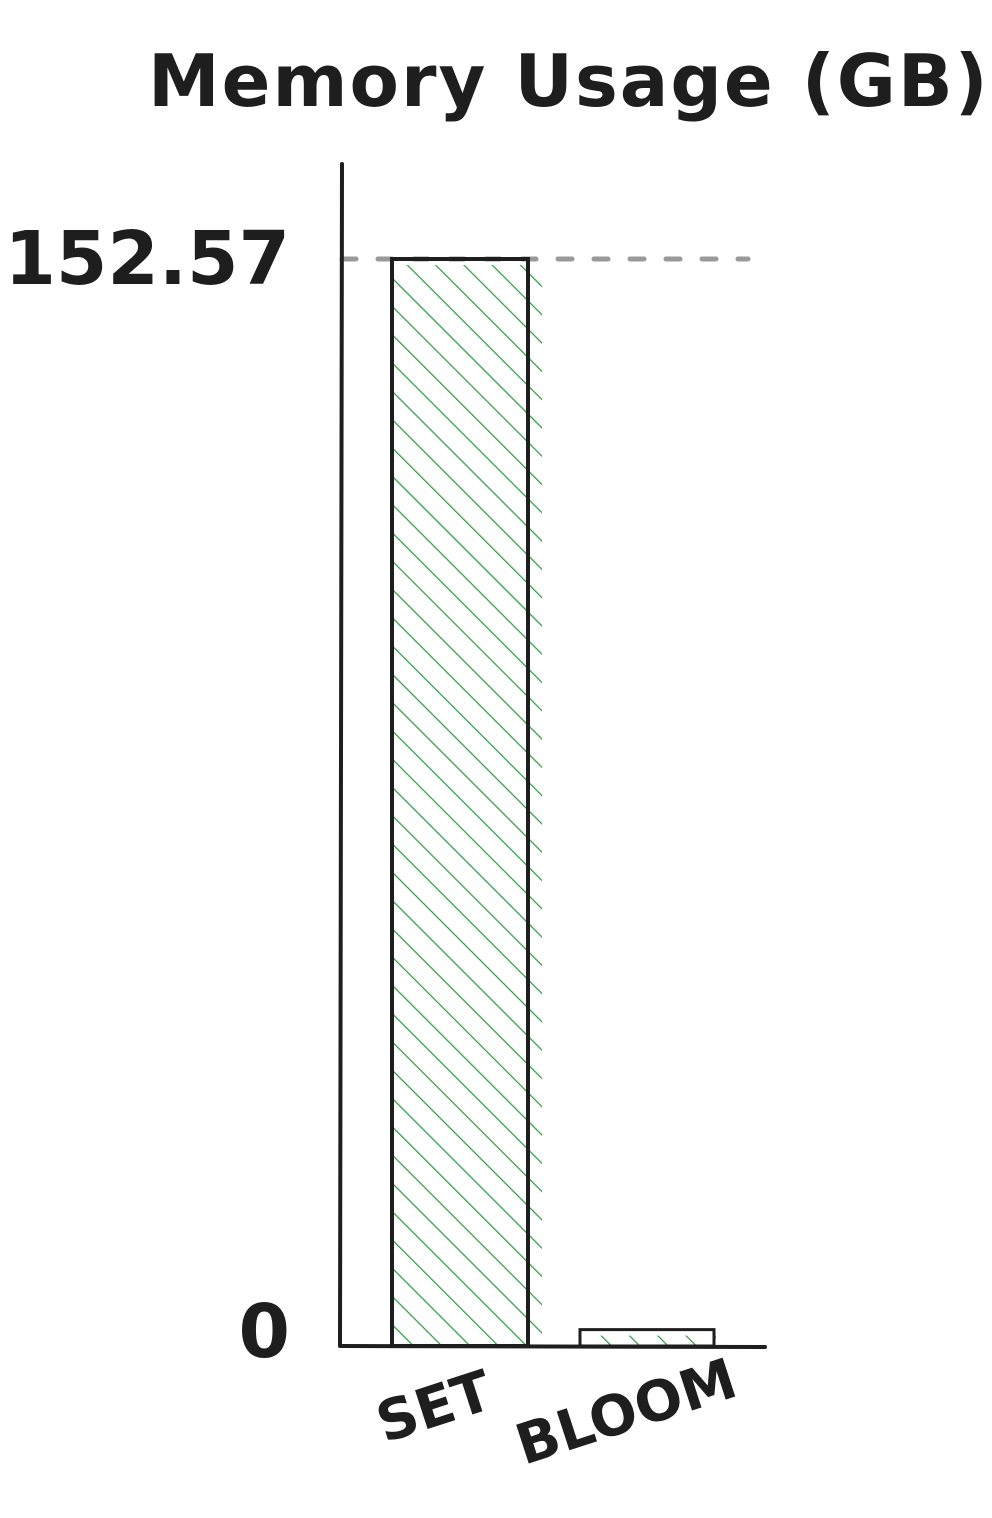 This screenshot has height=1518, width=992. I want to click on chart-title: Memory Usage (GB), so click(569, 81).